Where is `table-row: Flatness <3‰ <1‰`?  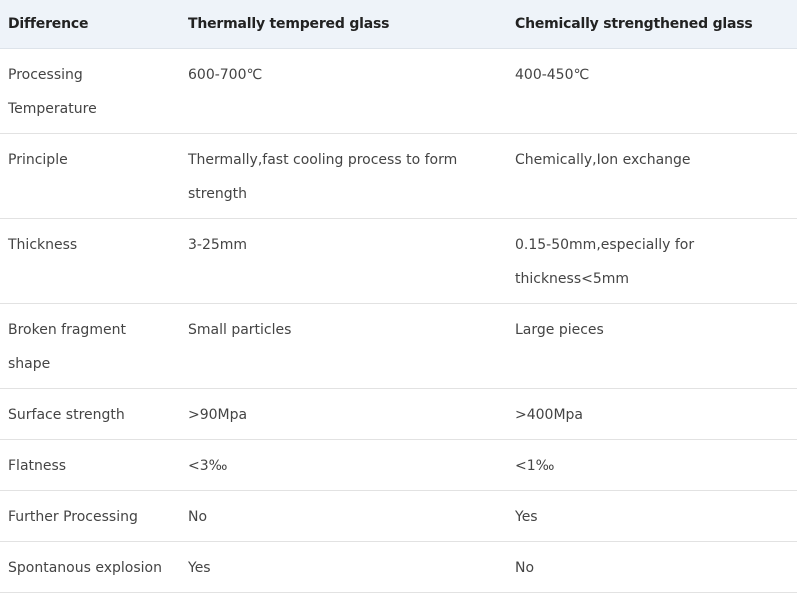 table-row: Flatness <3‰ <1‰ is located at coordinates (398, 465).